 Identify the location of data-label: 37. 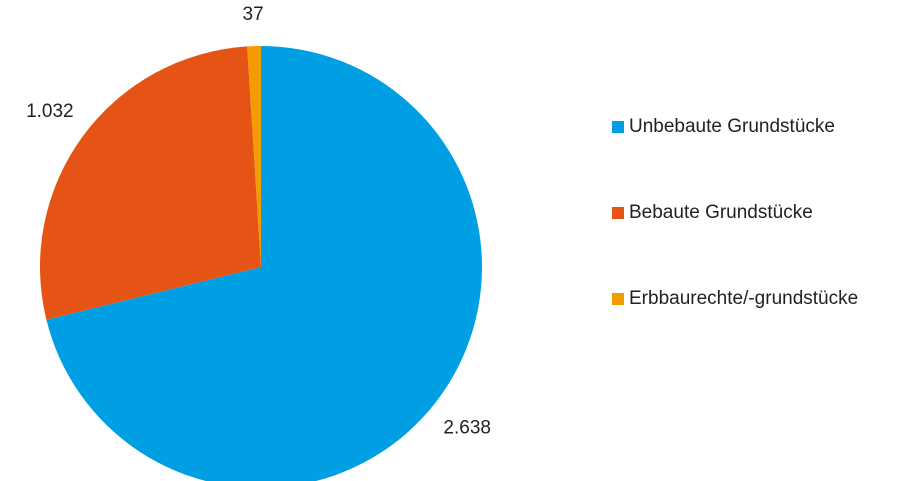
(253, 14).